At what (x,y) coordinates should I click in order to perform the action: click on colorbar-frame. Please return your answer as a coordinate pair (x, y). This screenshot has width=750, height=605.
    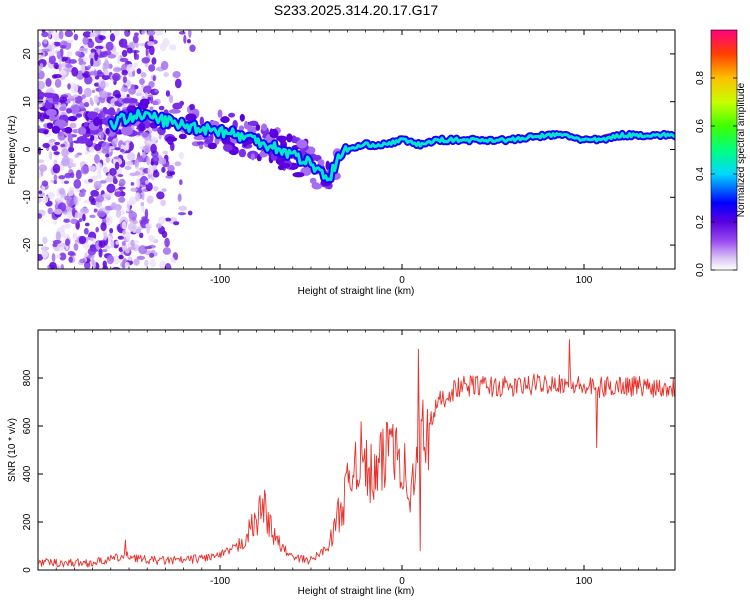
    Looking at the image, I should click on (724, 150).